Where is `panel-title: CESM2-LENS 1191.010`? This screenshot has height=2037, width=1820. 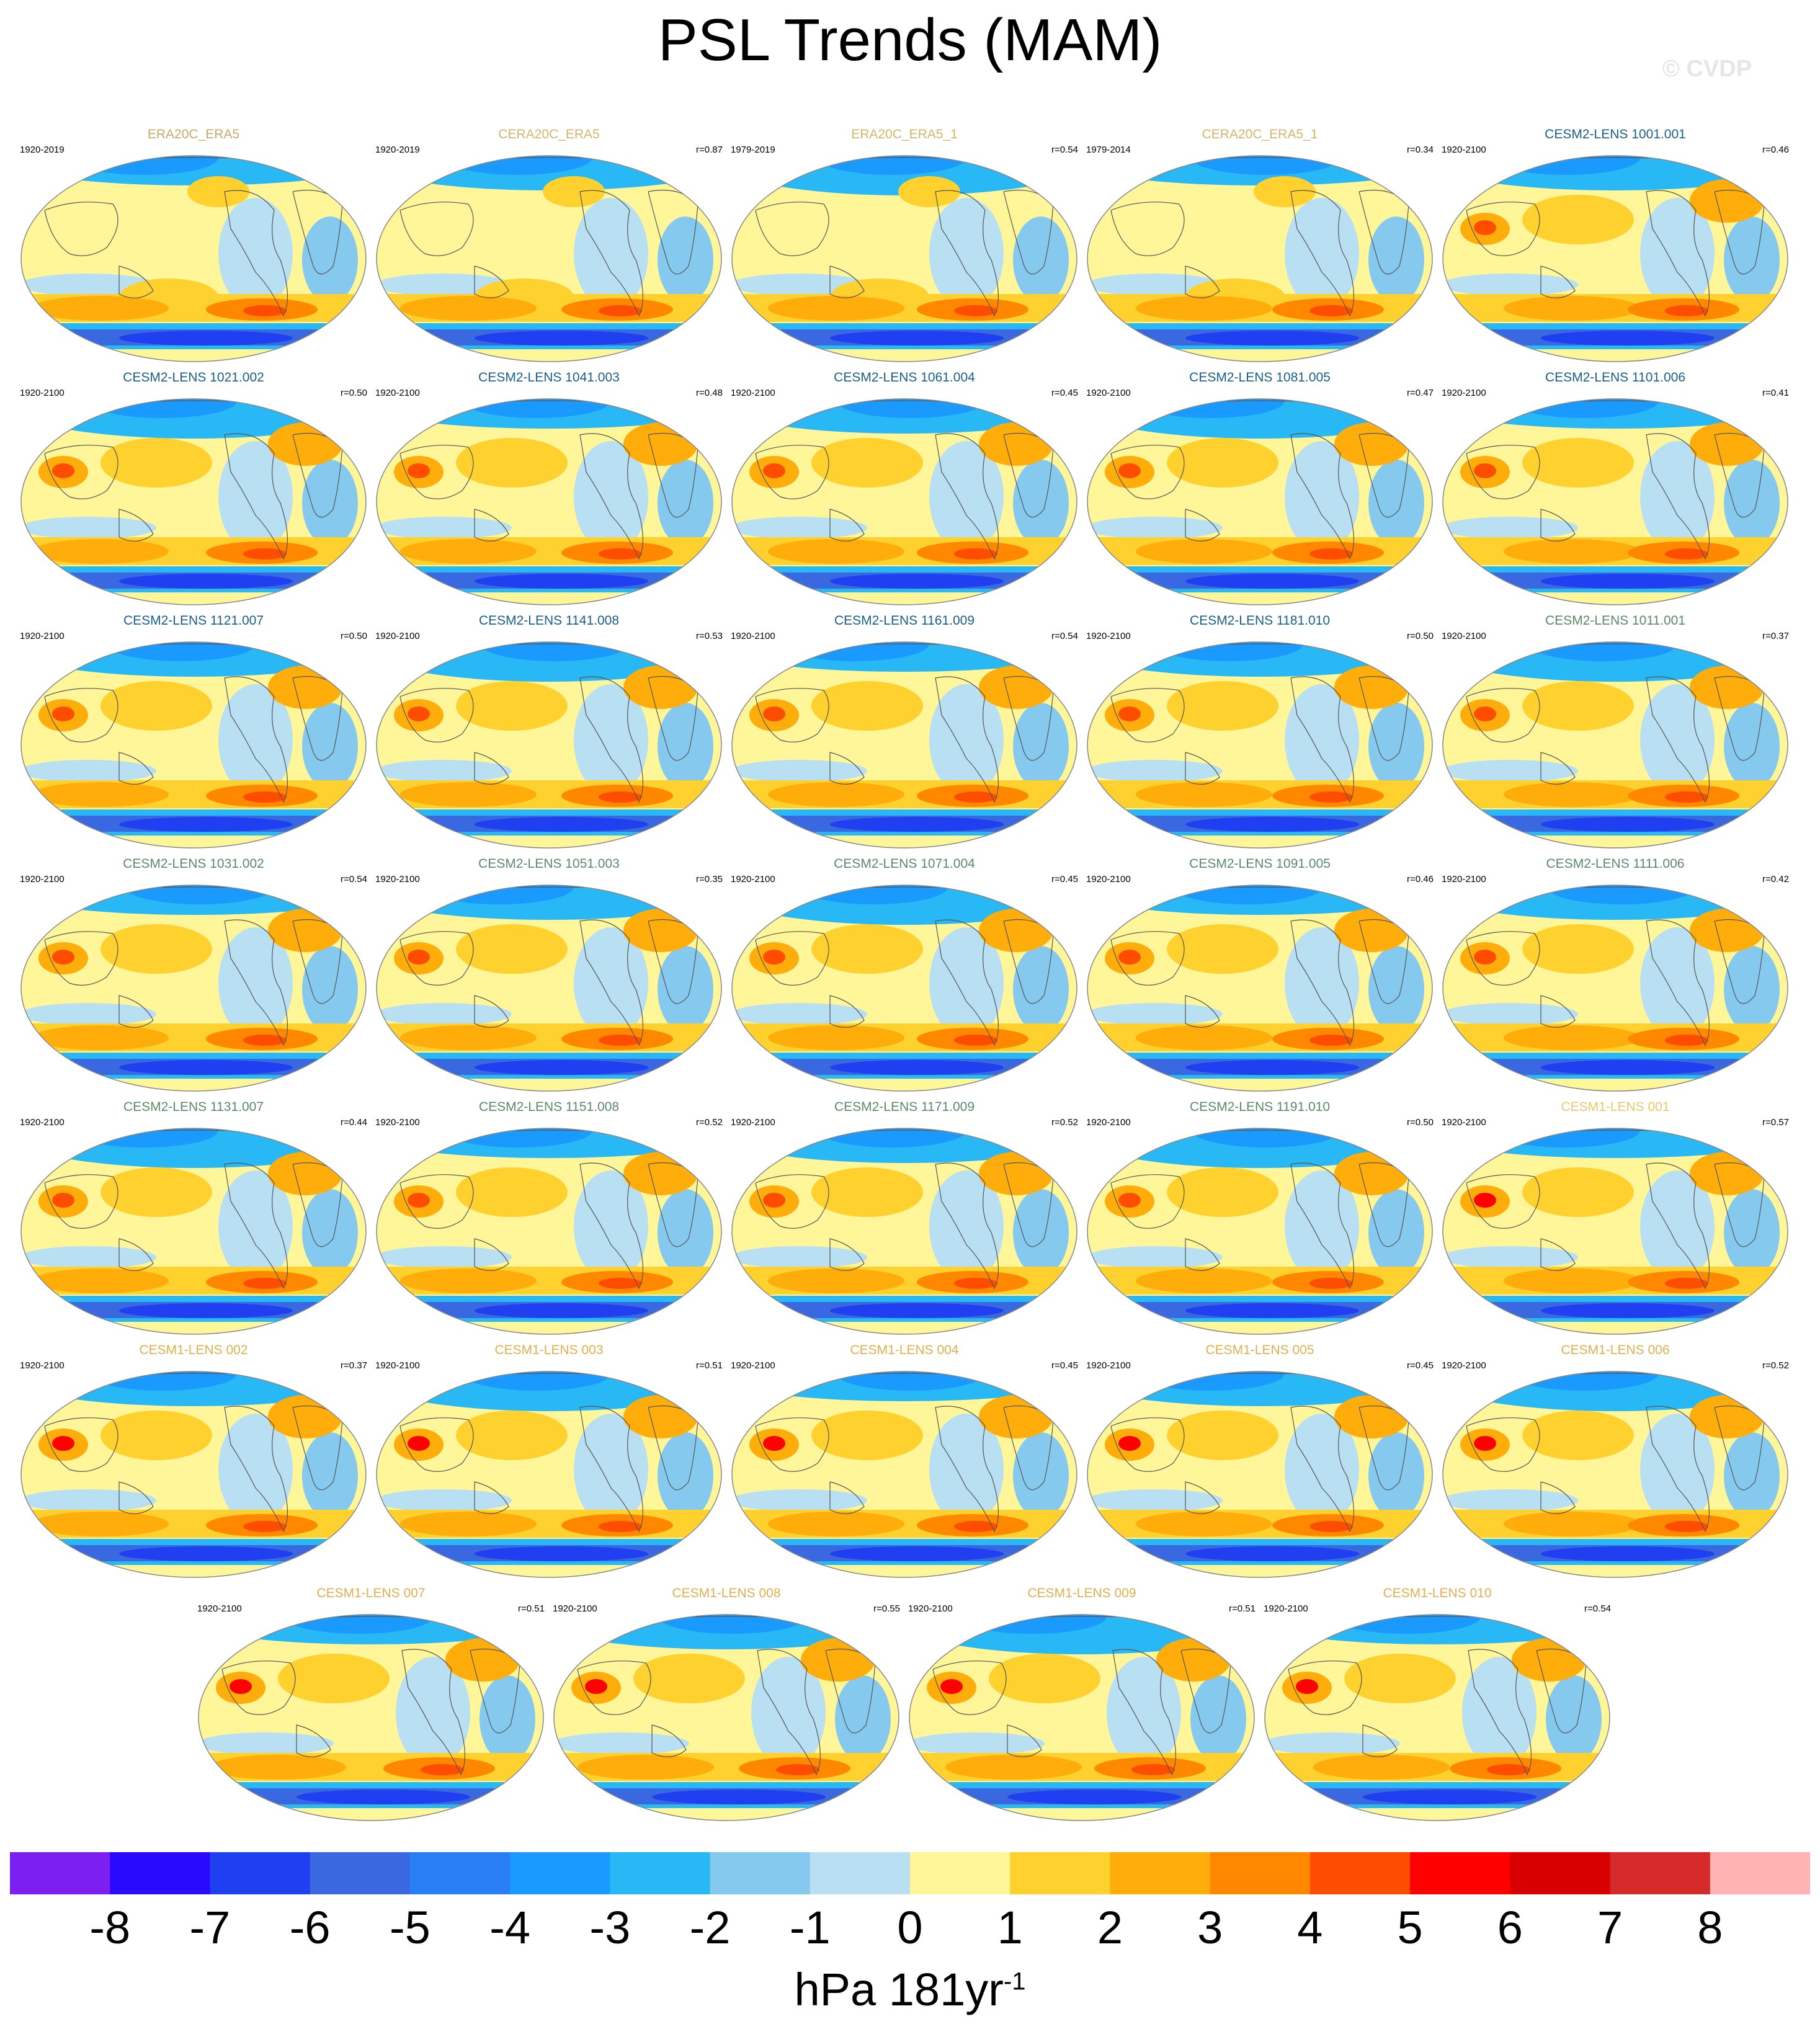 panel-title: CESM2-LENS 1191.010 is located at coordinates (1260, 1107).